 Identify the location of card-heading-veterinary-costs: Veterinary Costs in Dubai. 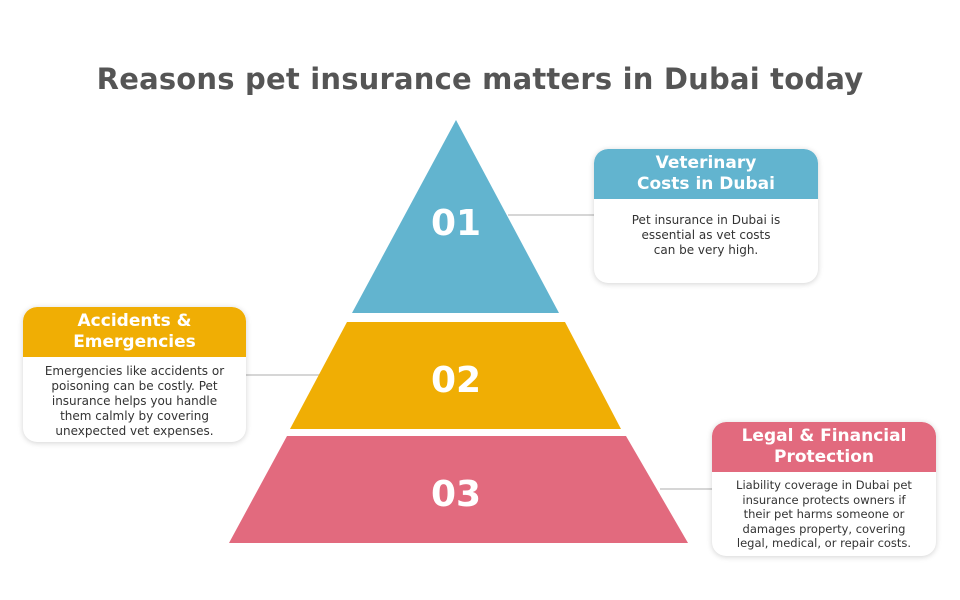
(706, 174).